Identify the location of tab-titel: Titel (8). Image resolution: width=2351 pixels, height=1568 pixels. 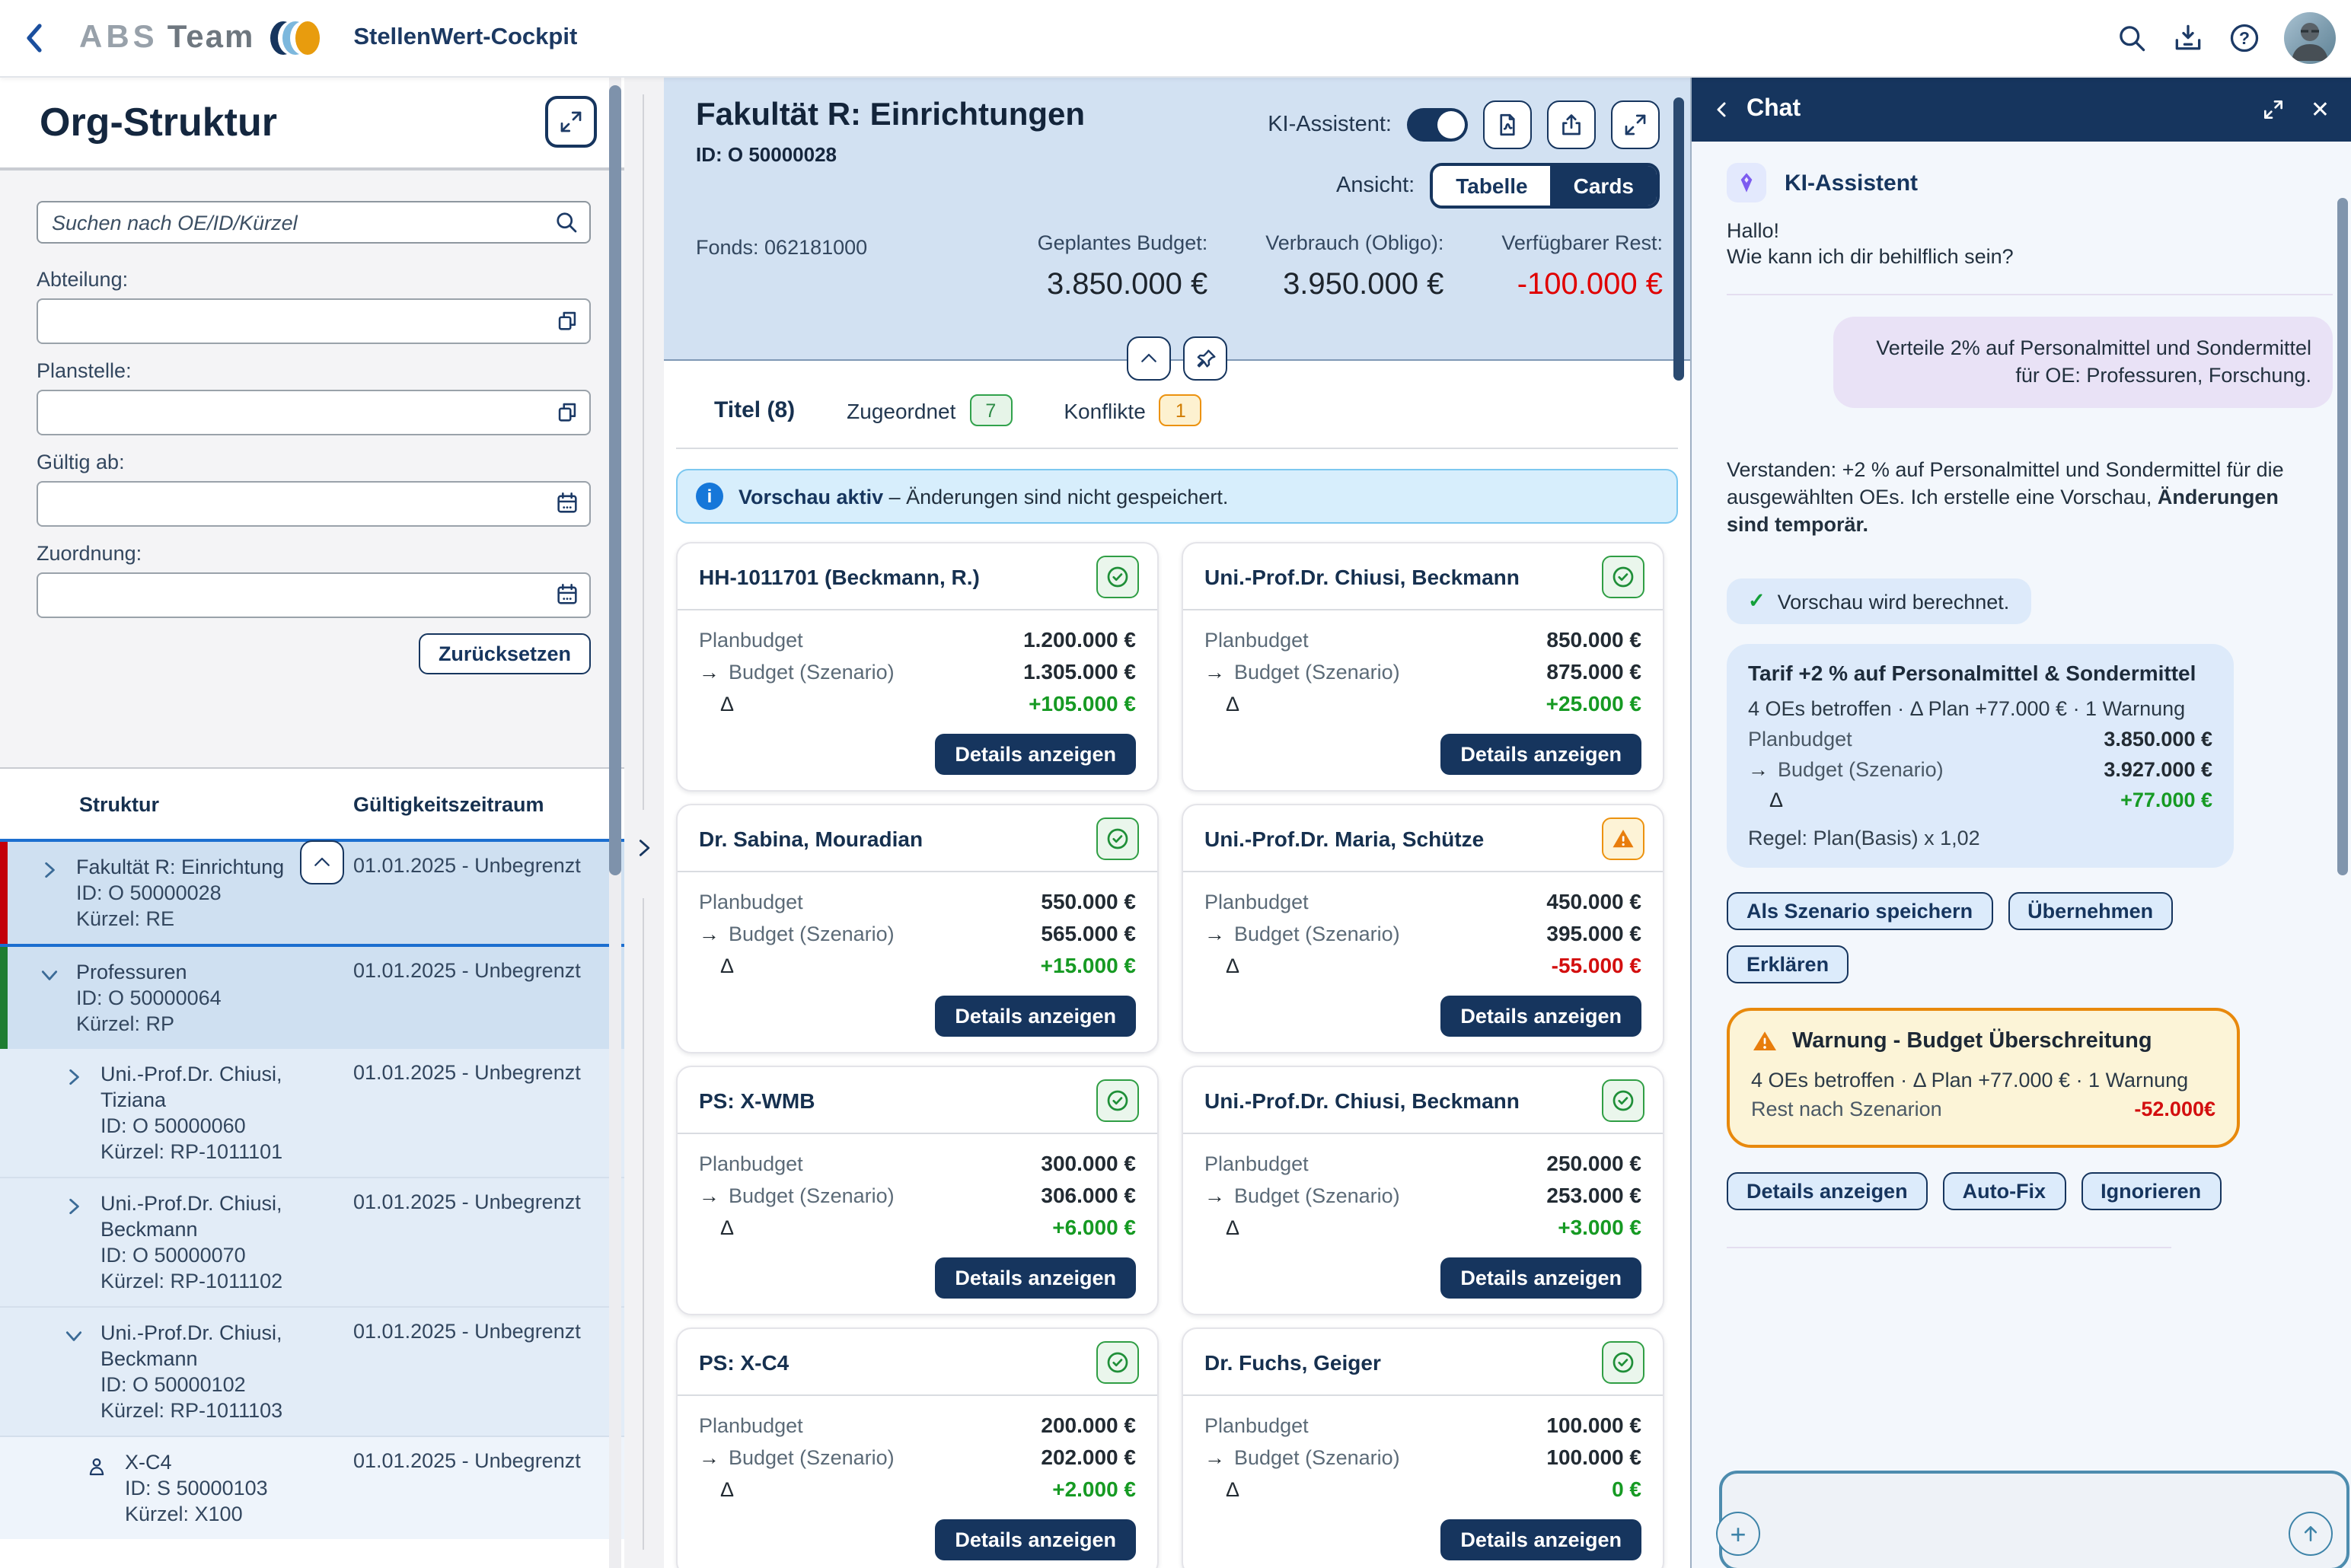
(755, 410).